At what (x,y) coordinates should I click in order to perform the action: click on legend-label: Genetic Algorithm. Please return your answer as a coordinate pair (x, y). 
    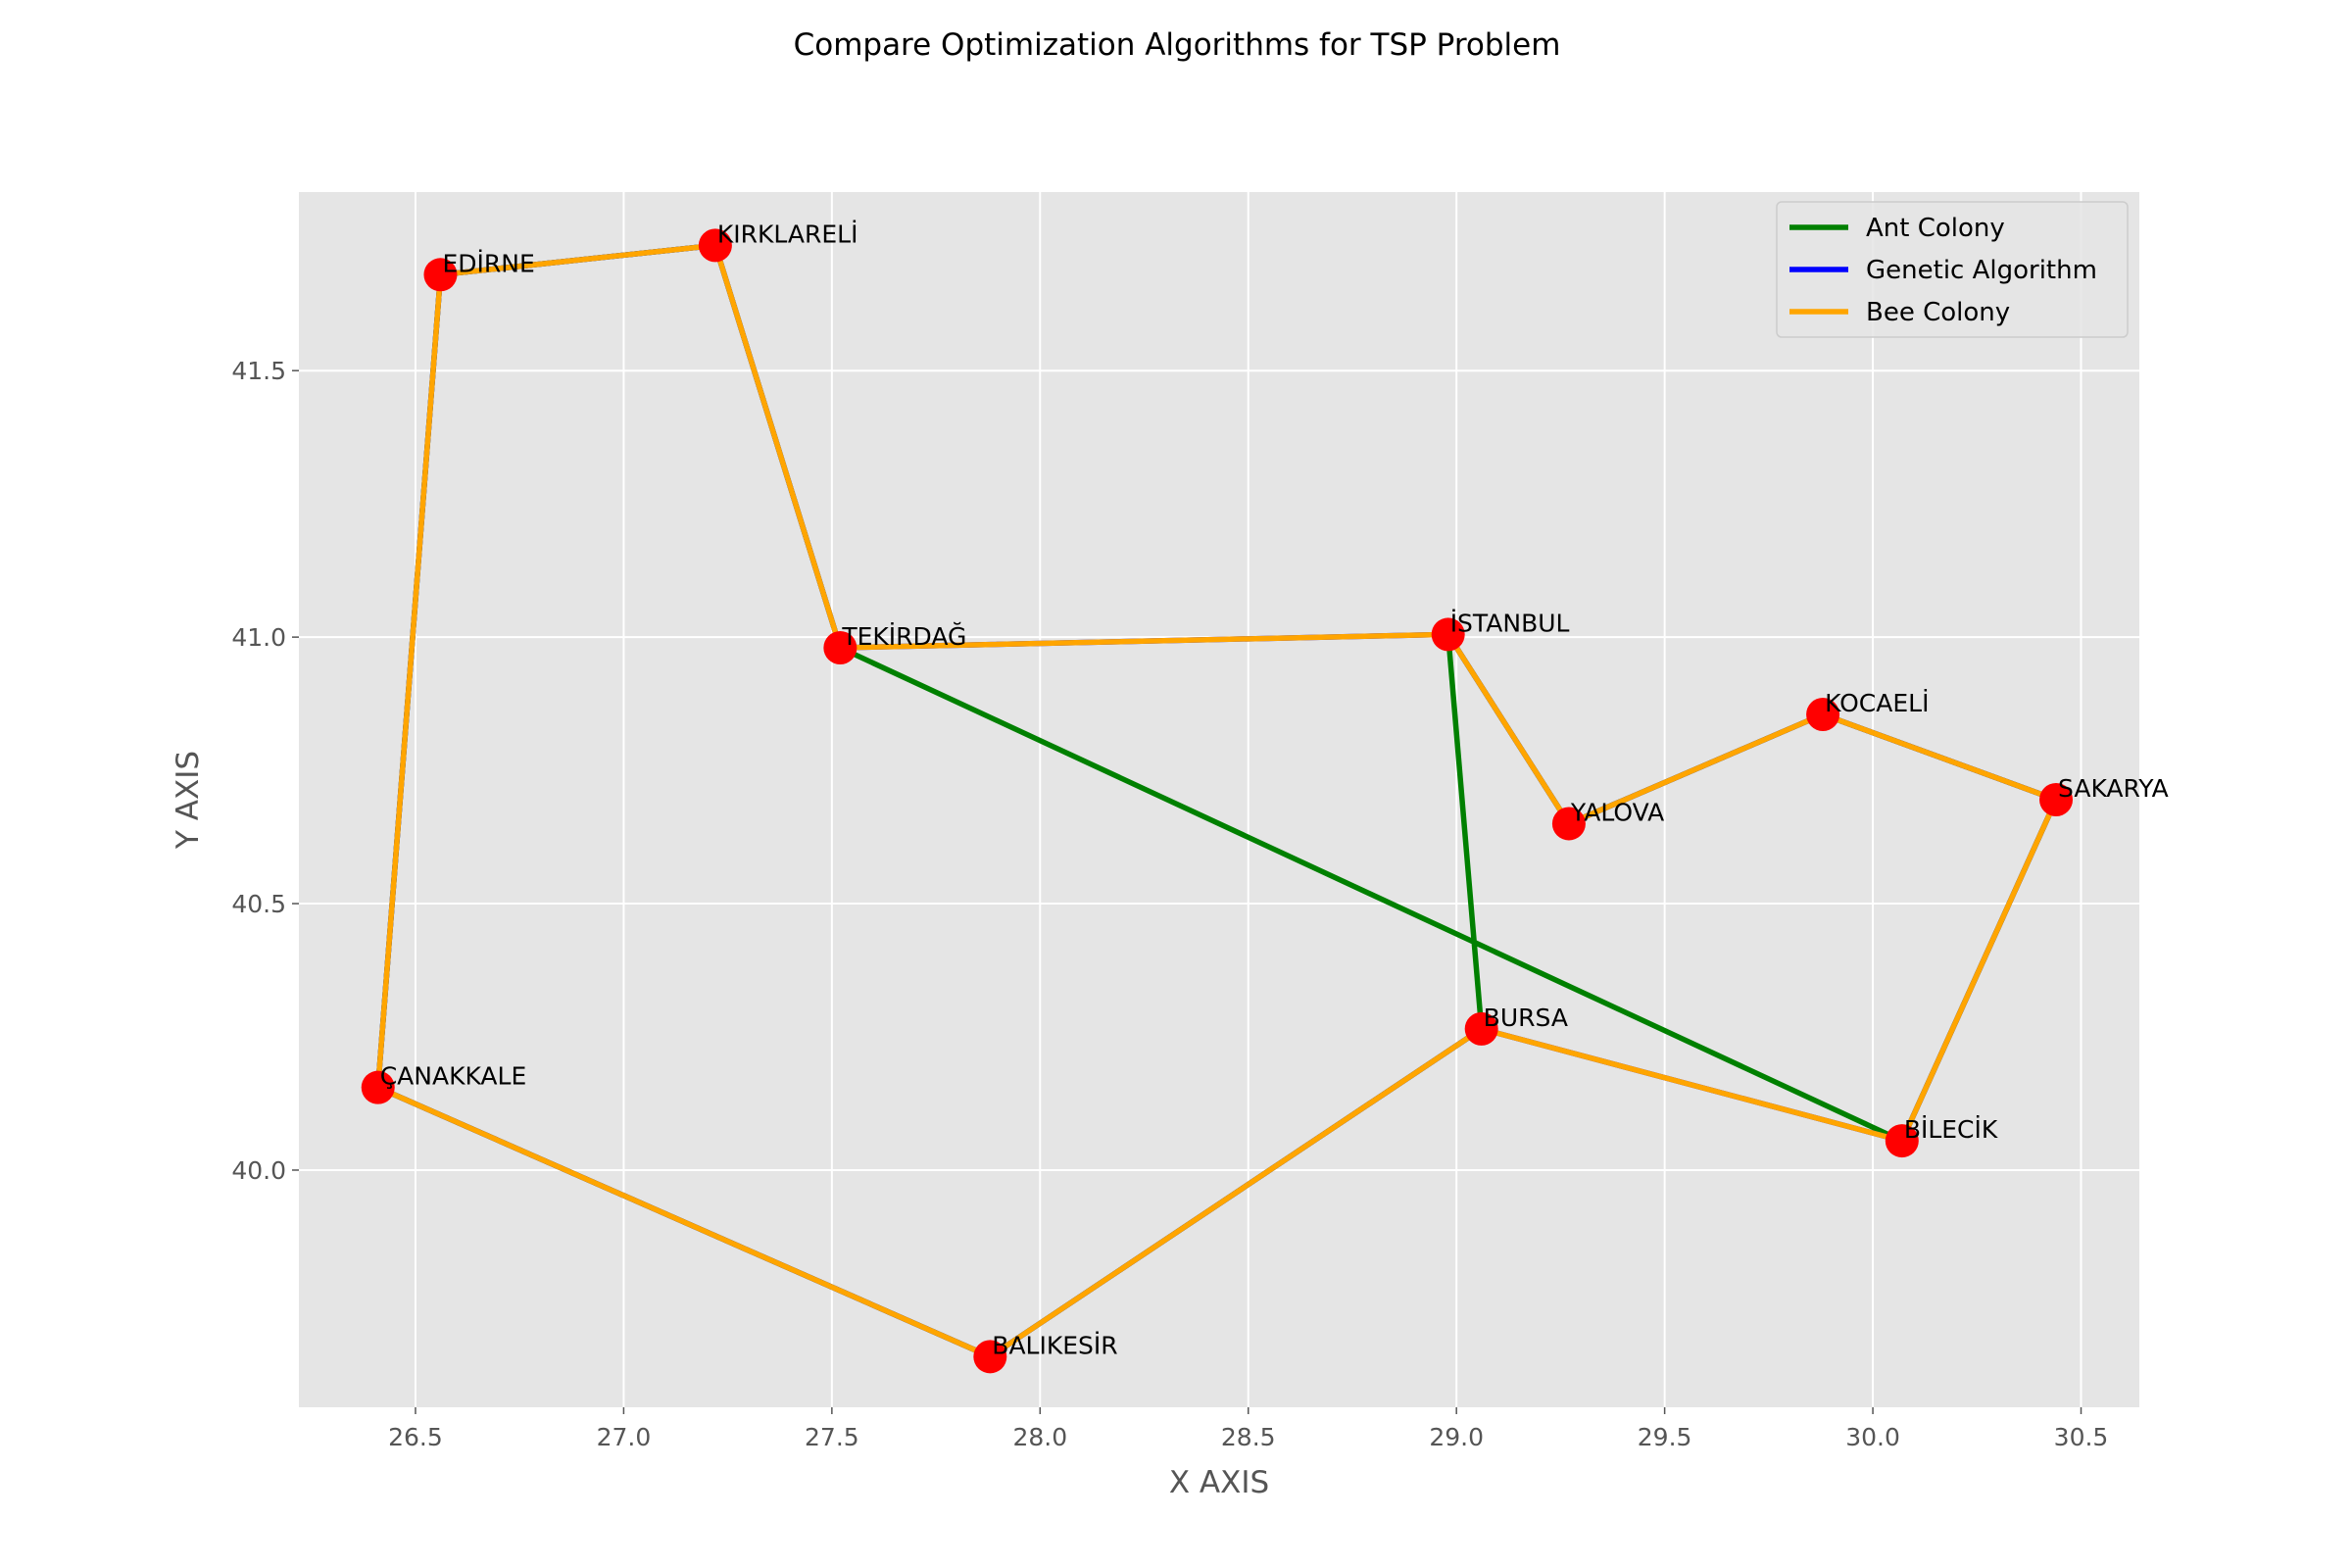
    Looking at the image, I should click on (1981, 270).